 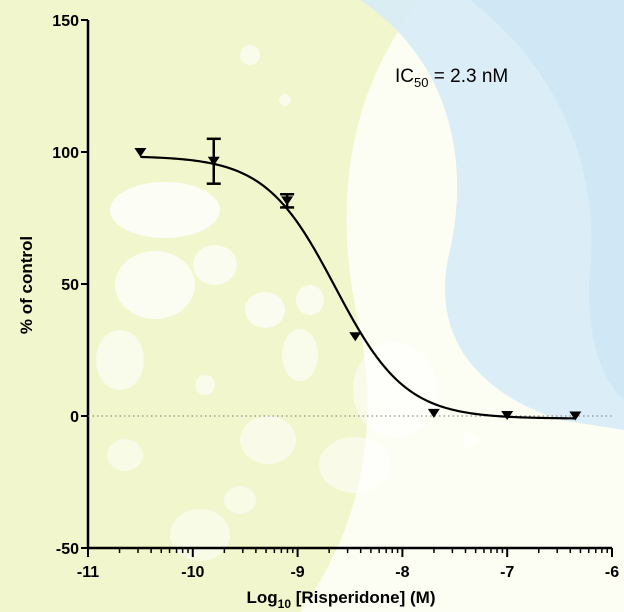 What do you see at coordinates (88, 572) in the screenshot?
I see `x-tick-label: -11` at bounding box center [88, 572].